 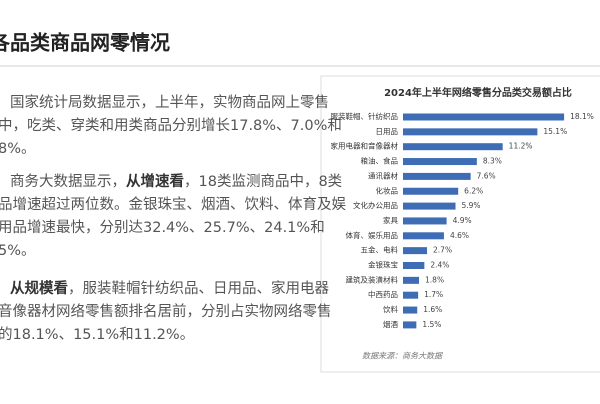 What do you see at coordinates (478, 92) in the screenshot?
I see `chart-title: 2024年上半年网络零售分品类交易额占比` at bounding box center [478, 92].